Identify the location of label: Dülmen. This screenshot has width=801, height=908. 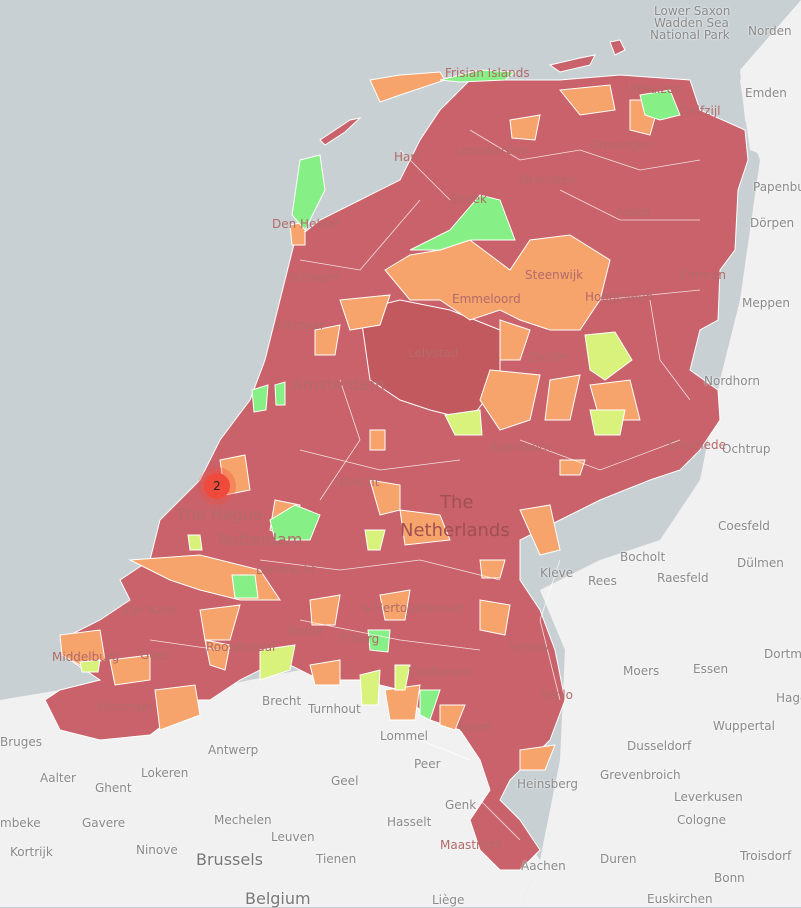
(760, 563).